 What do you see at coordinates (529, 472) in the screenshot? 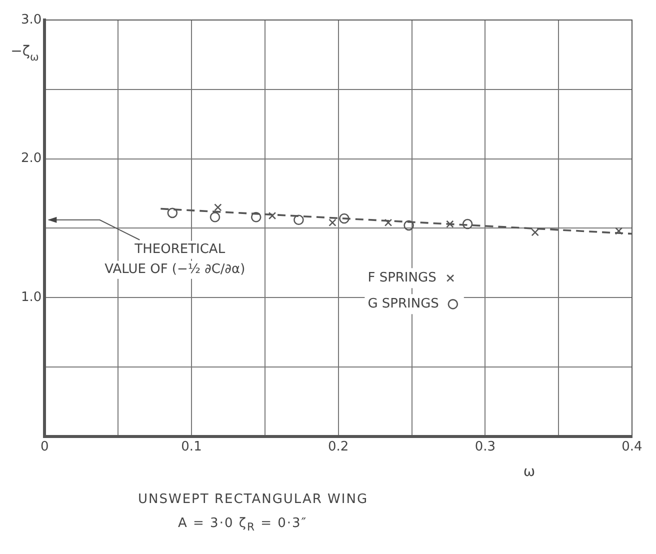
I see `x-axis-title: ω` at bounding box center [529, 472].